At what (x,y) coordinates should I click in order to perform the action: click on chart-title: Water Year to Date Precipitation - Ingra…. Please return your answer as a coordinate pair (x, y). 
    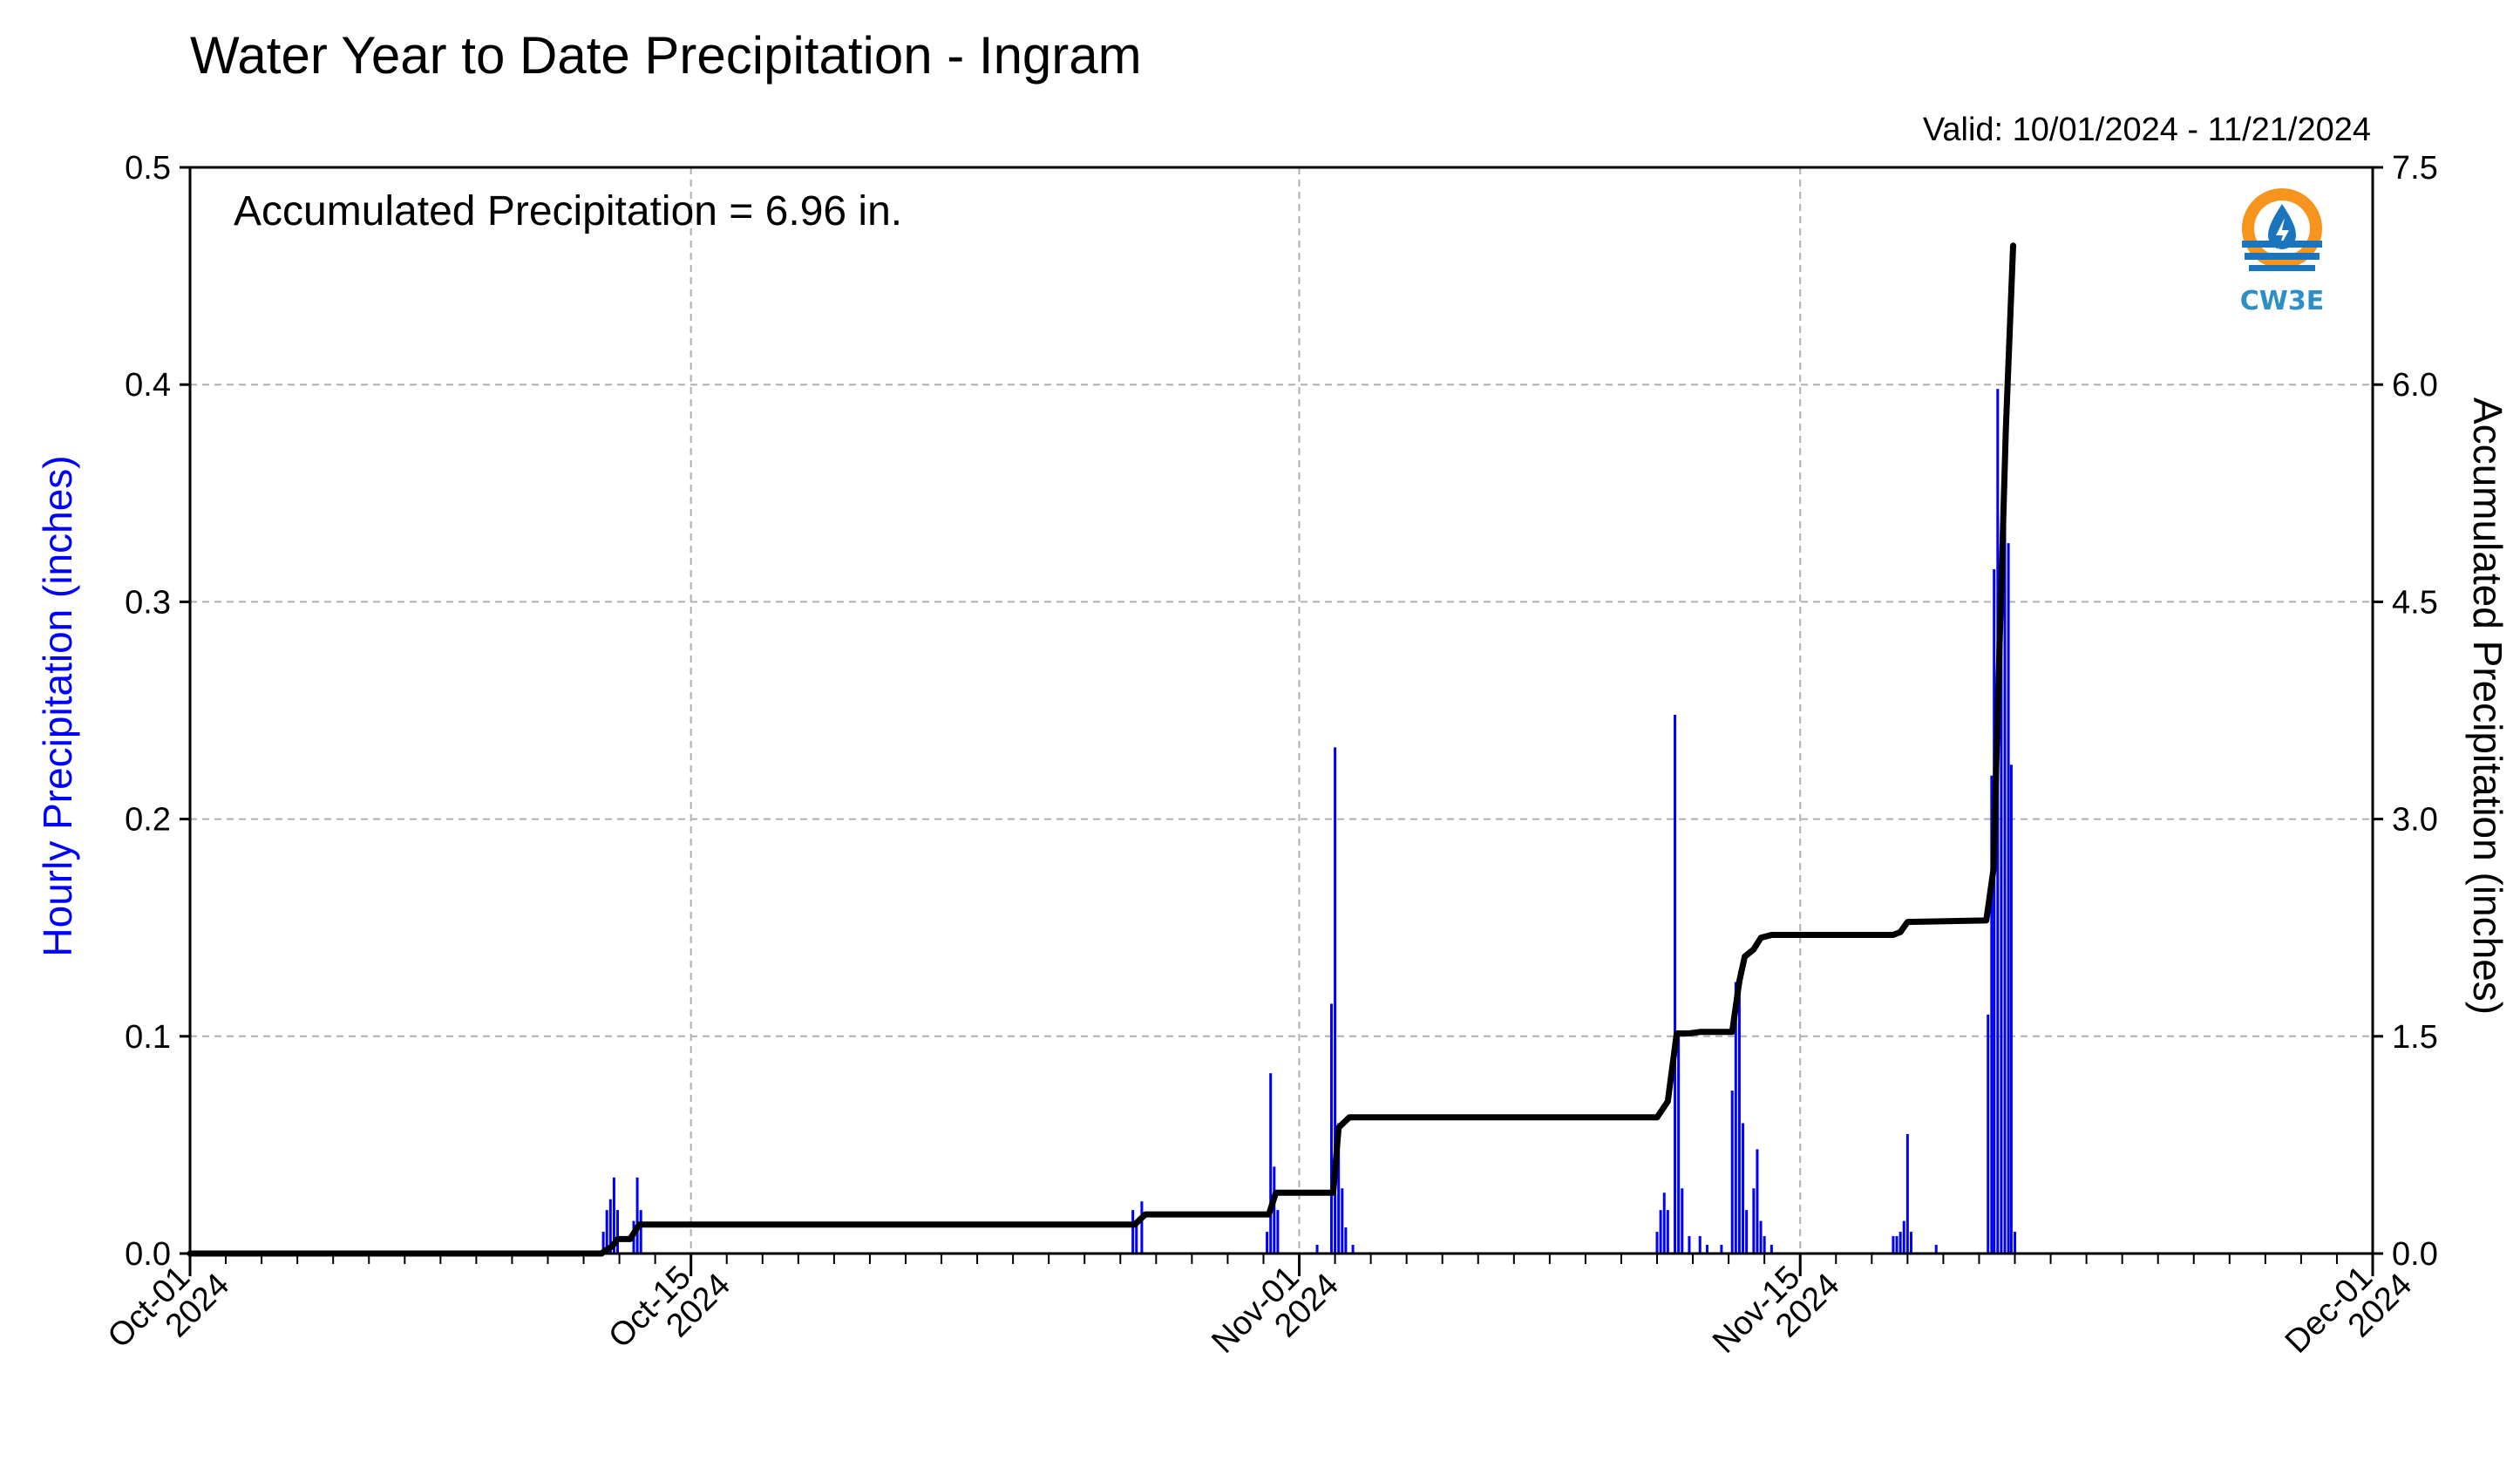
    Looking at the image, I should click on (666, 55).